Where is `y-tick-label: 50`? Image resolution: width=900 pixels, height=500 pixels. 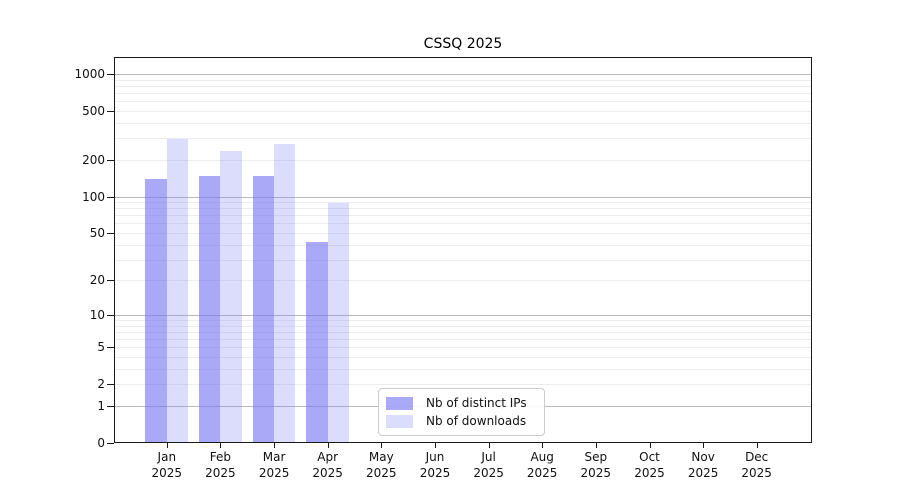
y-tick-label: 50 is located at coordinates (97, 233).